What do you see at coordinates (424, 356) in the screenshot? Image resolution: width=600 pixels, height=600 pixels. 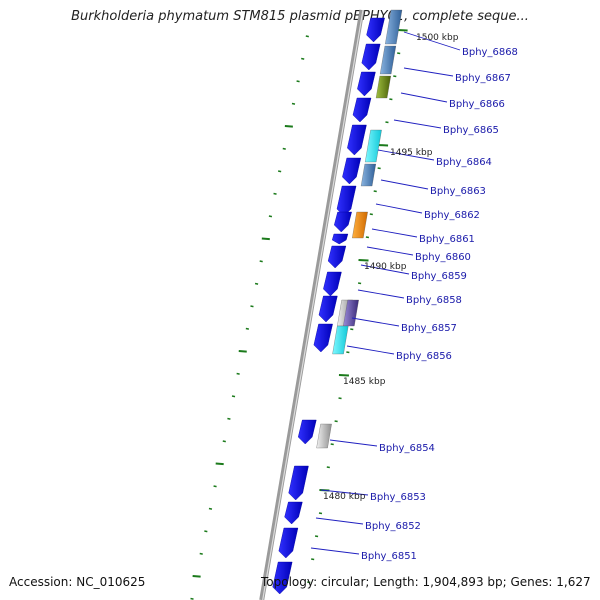 I see `gene-label: Bphy_6856` at bounding box center [424, 356].